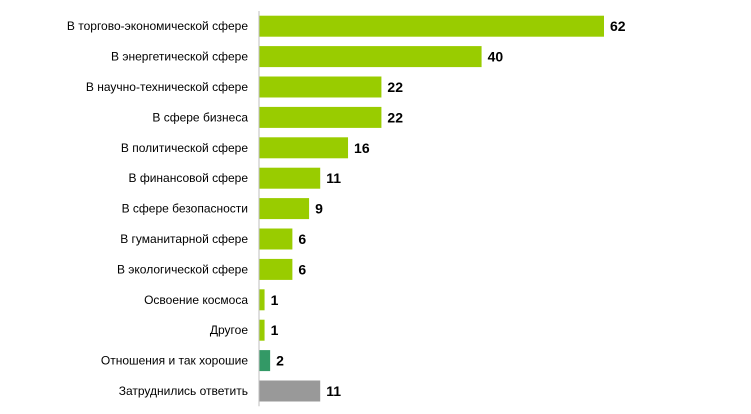  What do you see at coordinates (157, 26) in the screenshot?
I see `category-label: В торгово-экономической сфере` at bounding box center [157, 26].